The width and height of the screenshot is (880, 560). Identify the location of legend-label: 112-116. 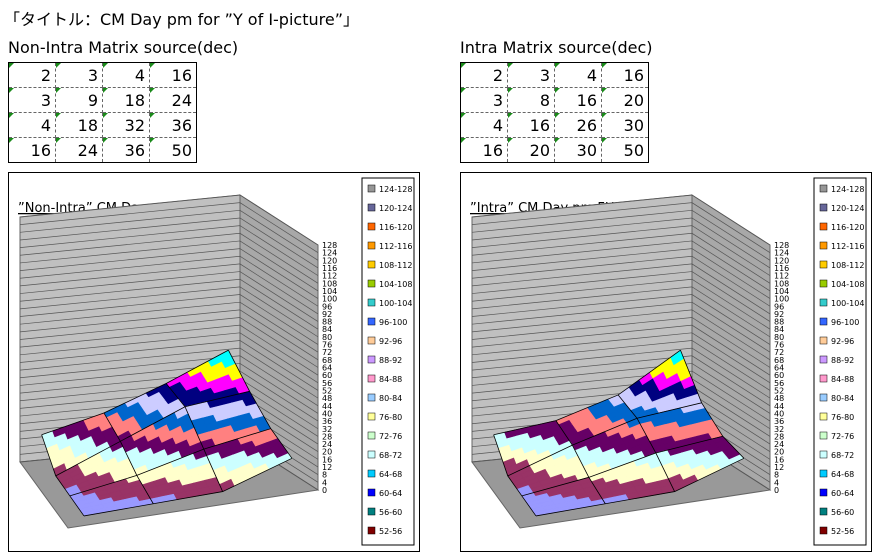
(847, 246).